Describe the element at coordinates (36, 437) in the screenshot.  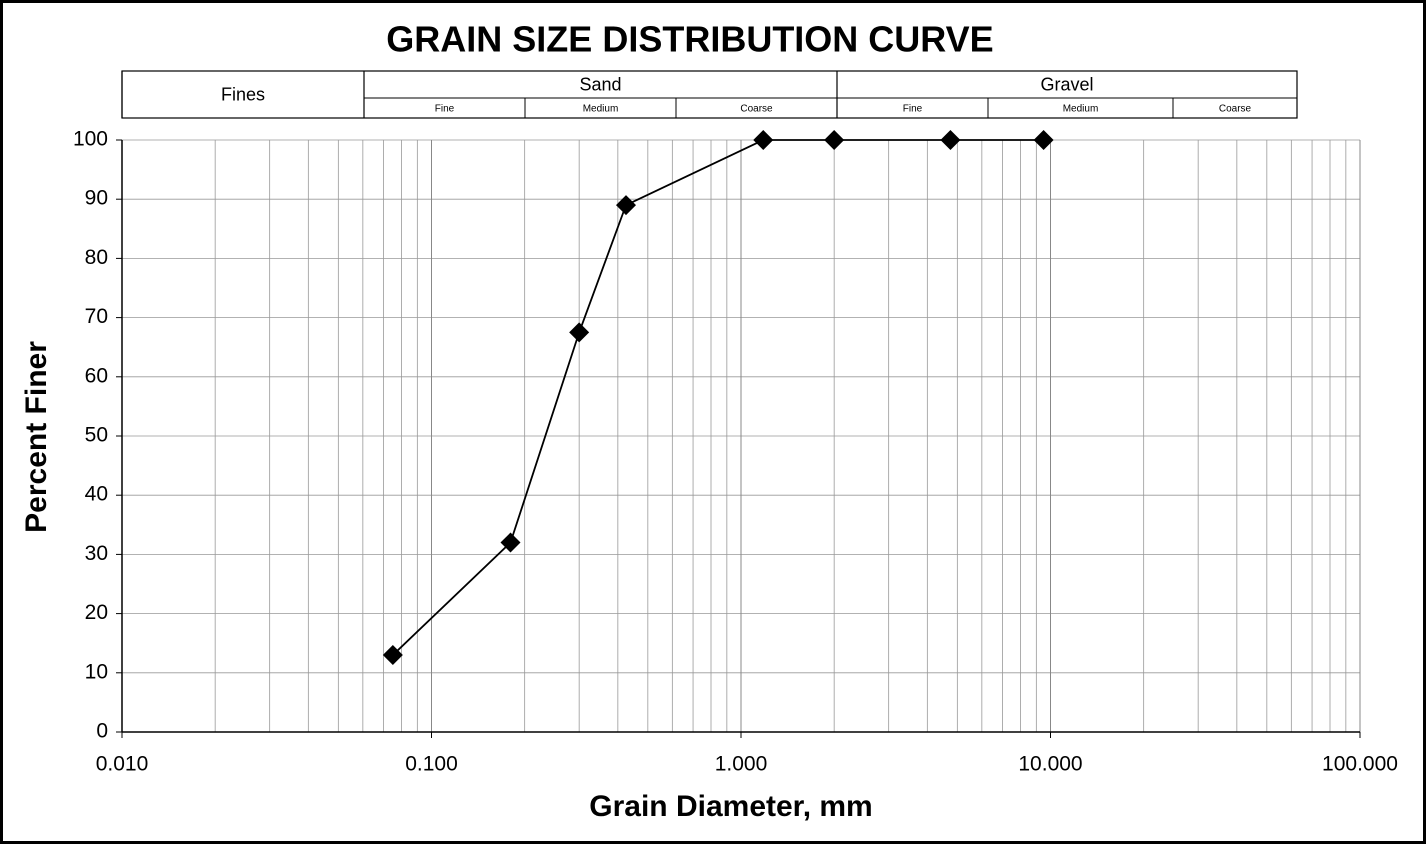
I see `y-axis-label: Percent Finer` at that location.